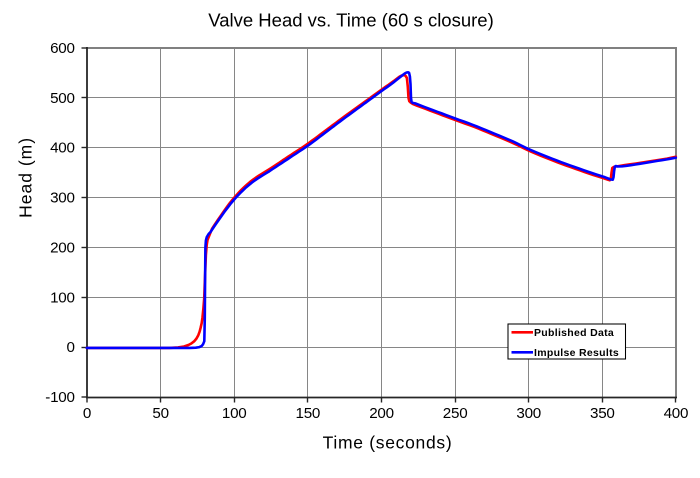  I want to click on svg-text: Impulse Results, so click(576, 353).